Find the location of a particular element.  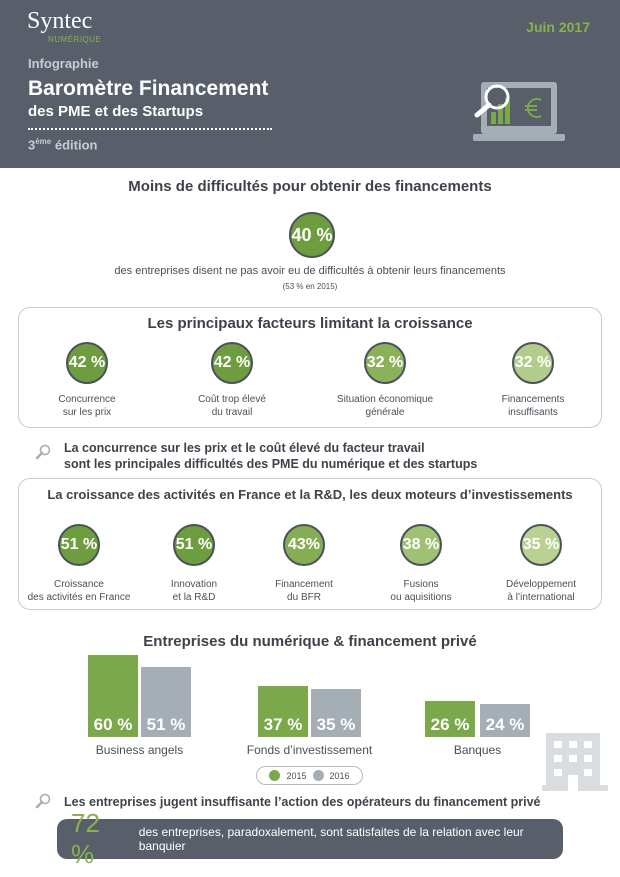

bar-2015: 60 % is located at coordinates (113, 695).